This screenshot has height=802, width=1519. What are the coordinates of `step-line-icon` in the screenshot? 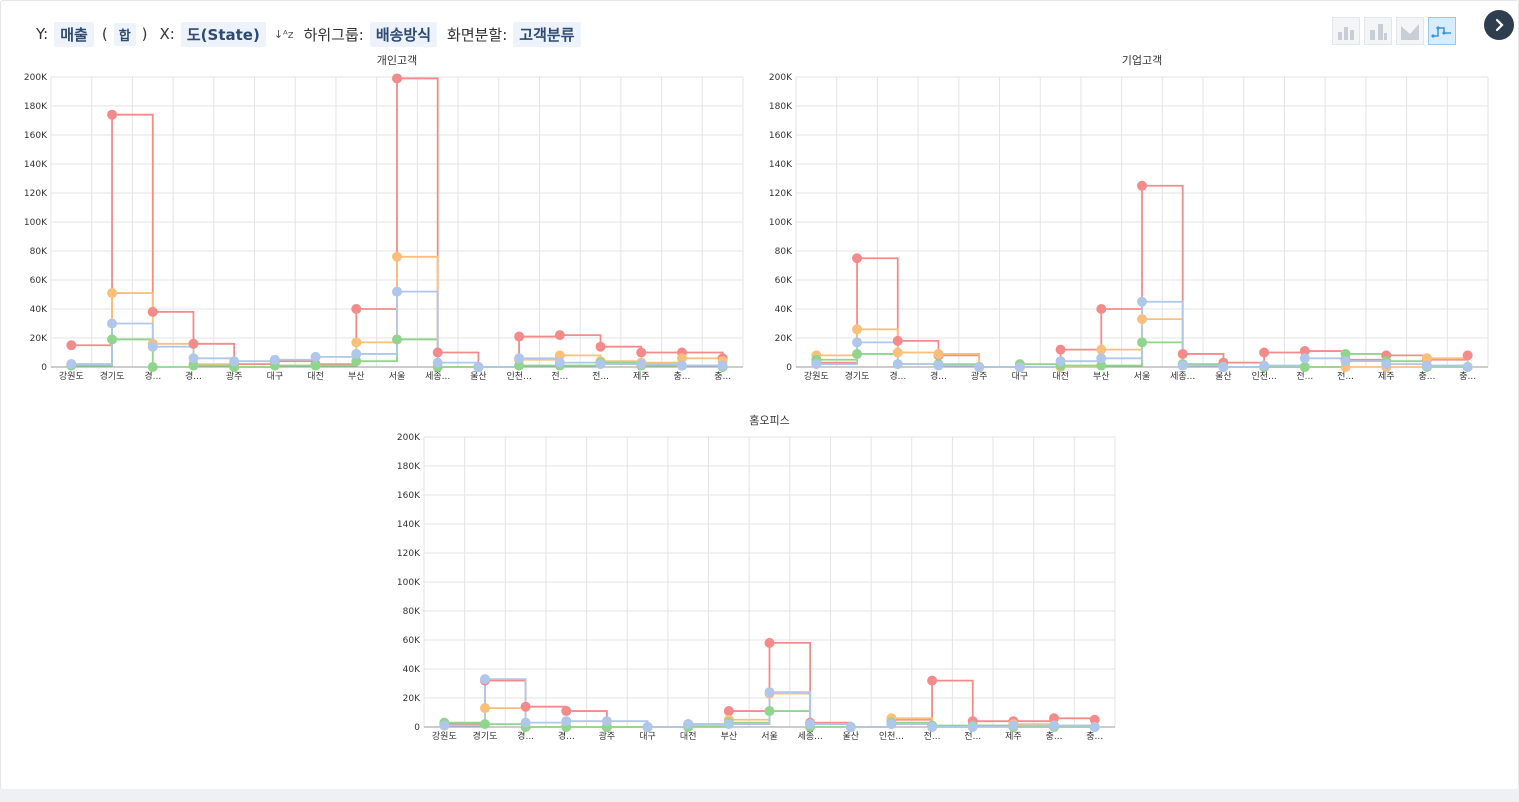 It's located at (1442, 31).